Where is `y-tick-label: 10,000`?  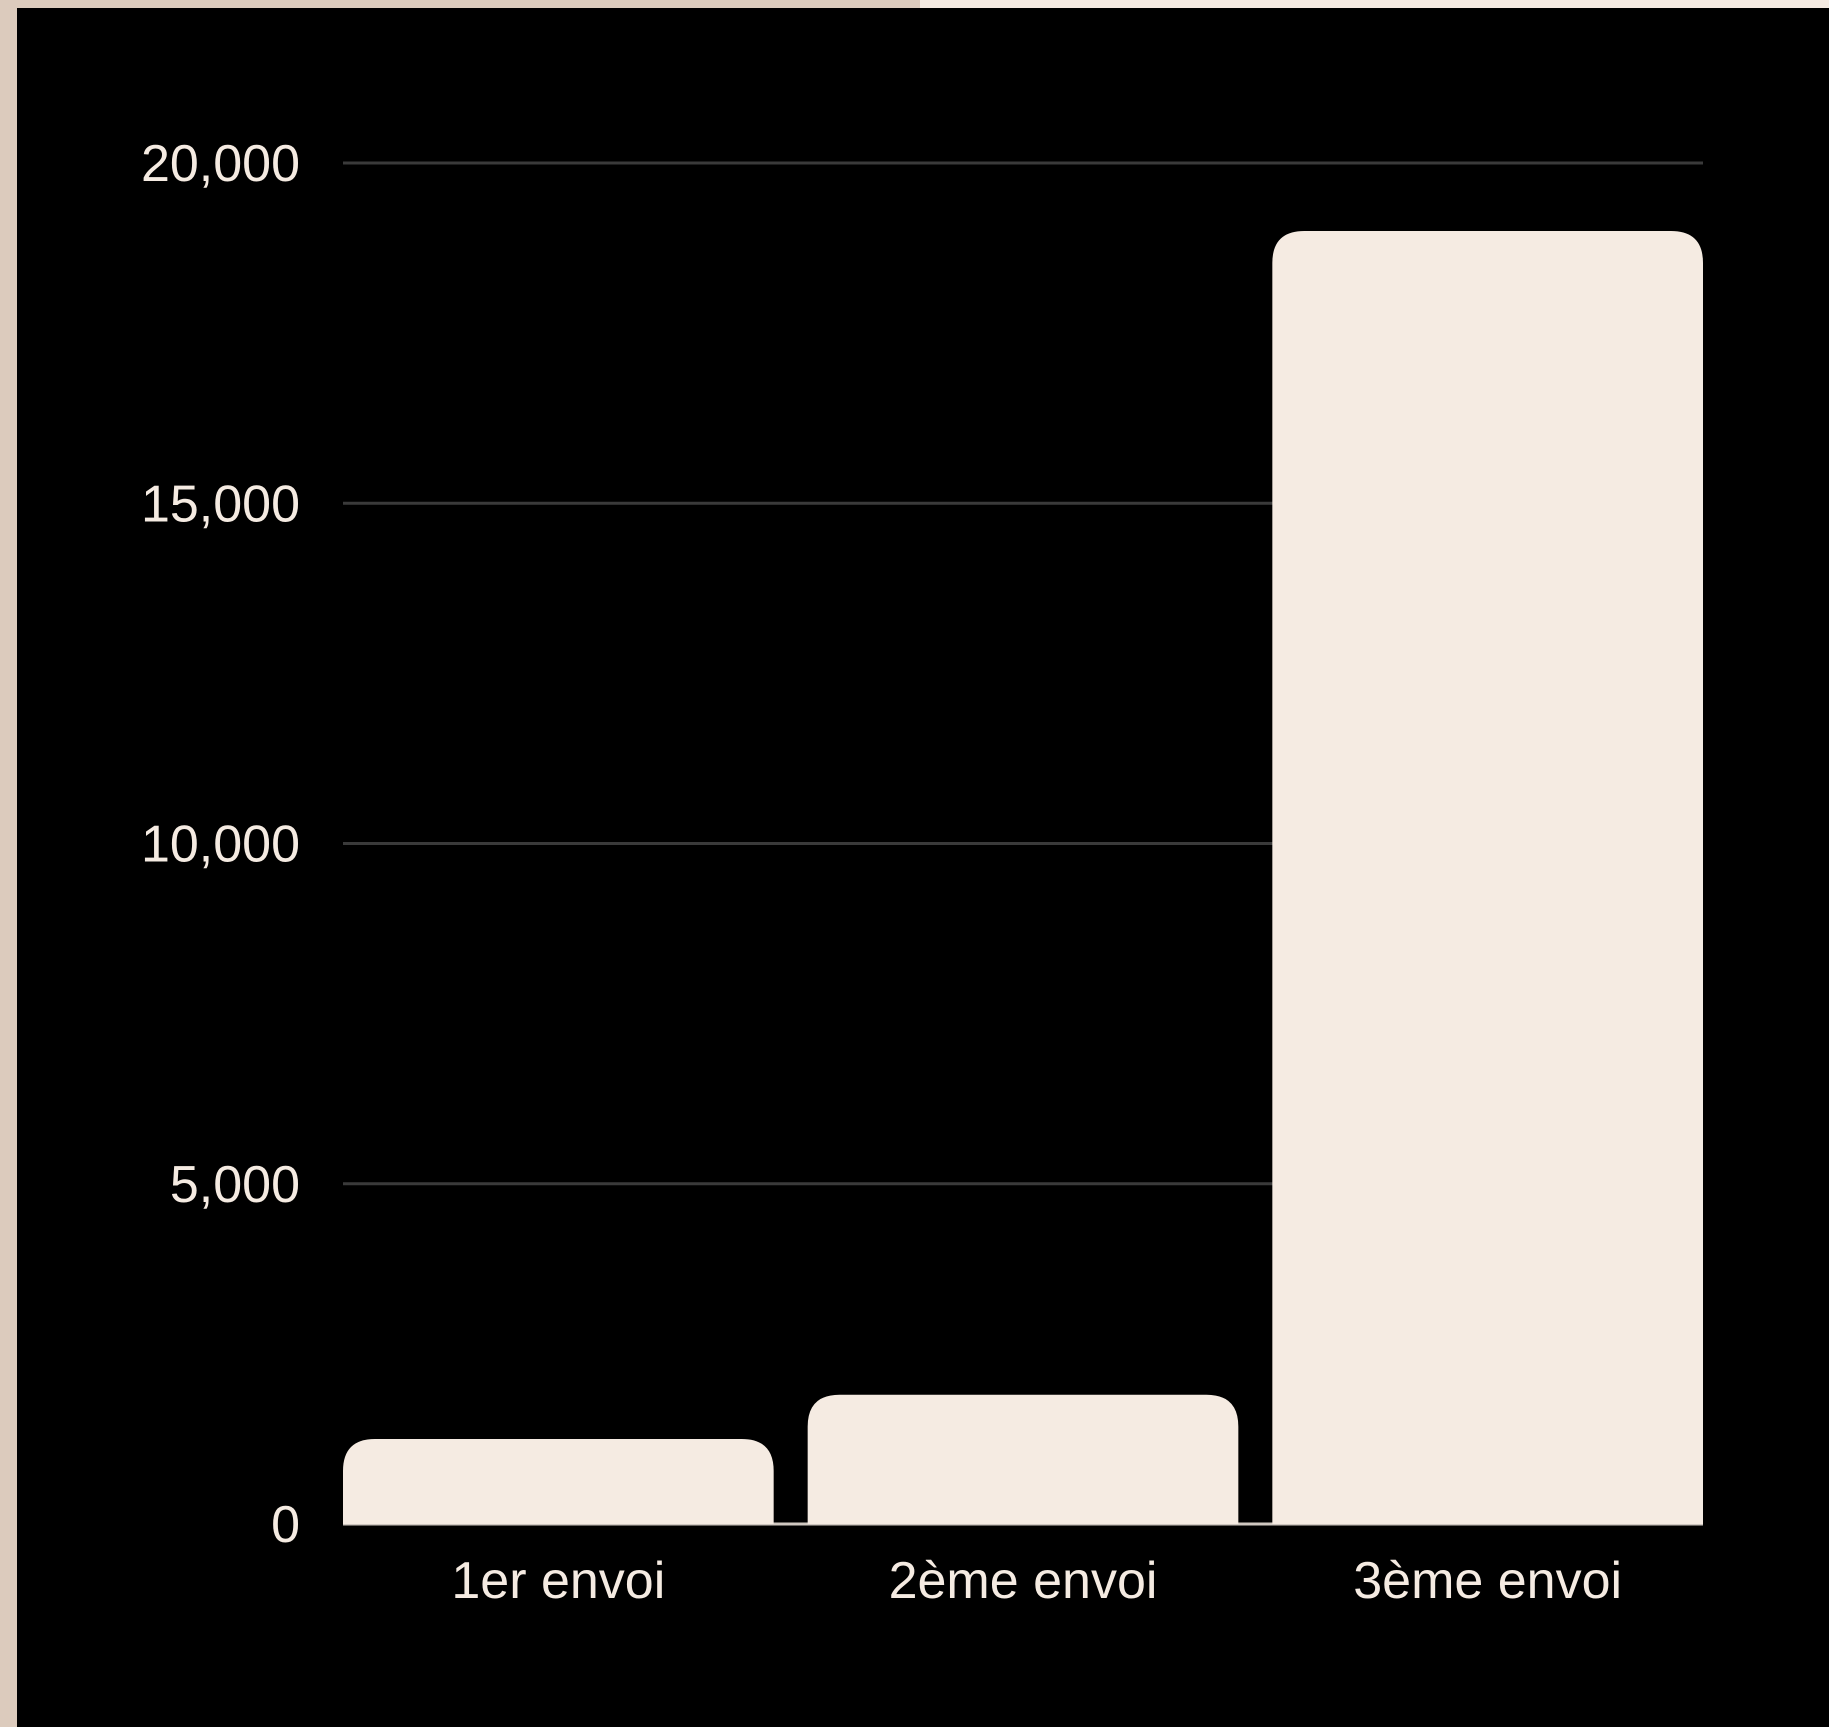 y-tick-label: 10,000 is located at coordinates (220, 845).